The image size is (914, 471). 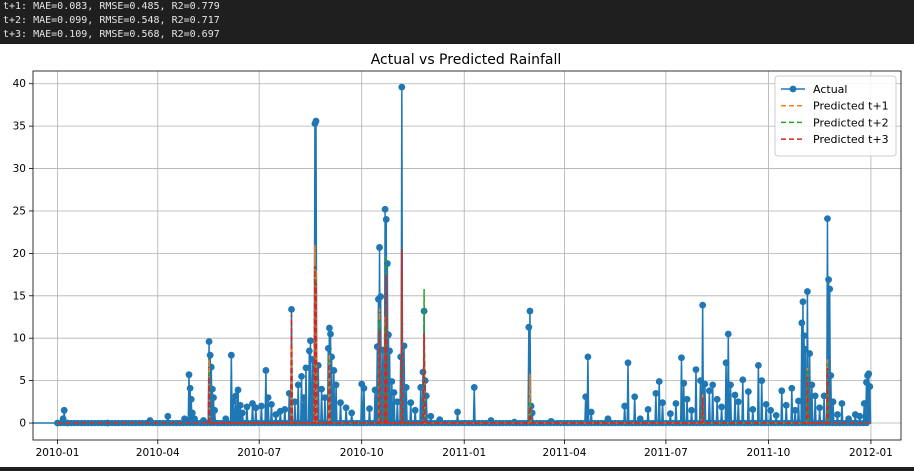 I want to click on chart-title: Actual vs Predicted Rainfall, so click(x=466, y=60).